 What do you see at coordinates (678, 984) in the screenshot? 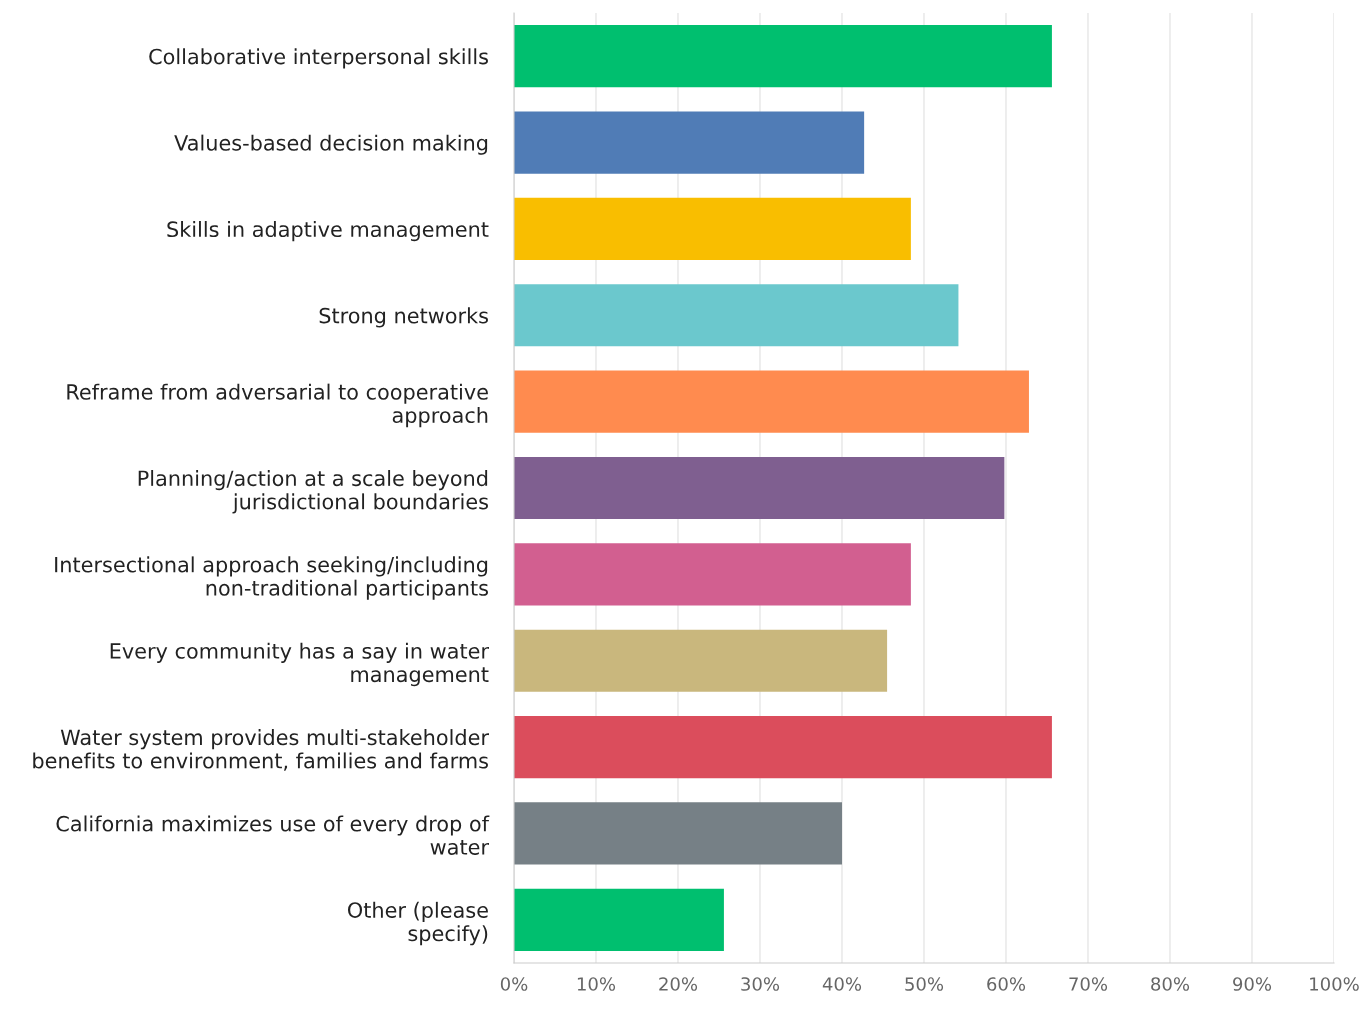
I see `x-tick-label: 20%` at bounding box center [678, 984].